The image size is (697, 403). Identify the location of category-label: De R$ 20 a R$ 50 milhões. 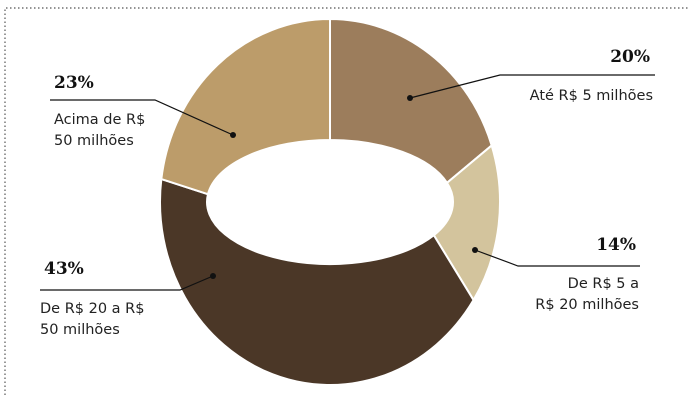
(92, 319).